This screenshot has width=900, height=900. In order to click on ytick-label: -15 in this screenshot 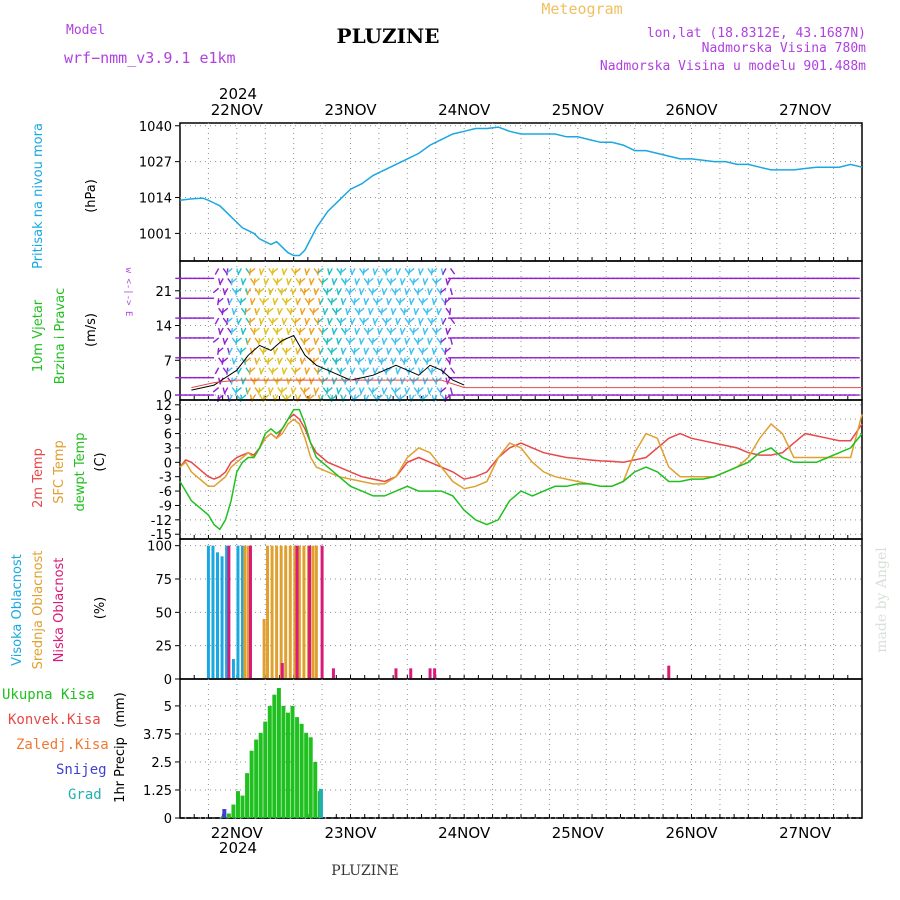, I will do `click(161, 535)`.